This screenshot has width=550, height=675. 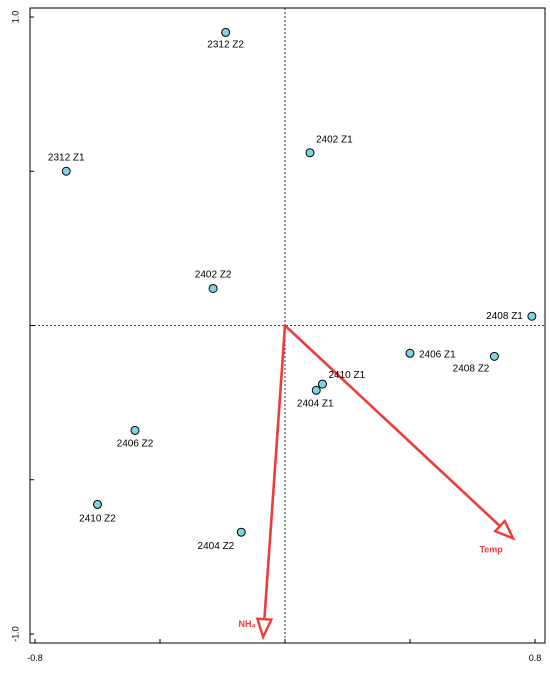 I want to click on point-label: 2410 Z1, so click(x=347, y=375).